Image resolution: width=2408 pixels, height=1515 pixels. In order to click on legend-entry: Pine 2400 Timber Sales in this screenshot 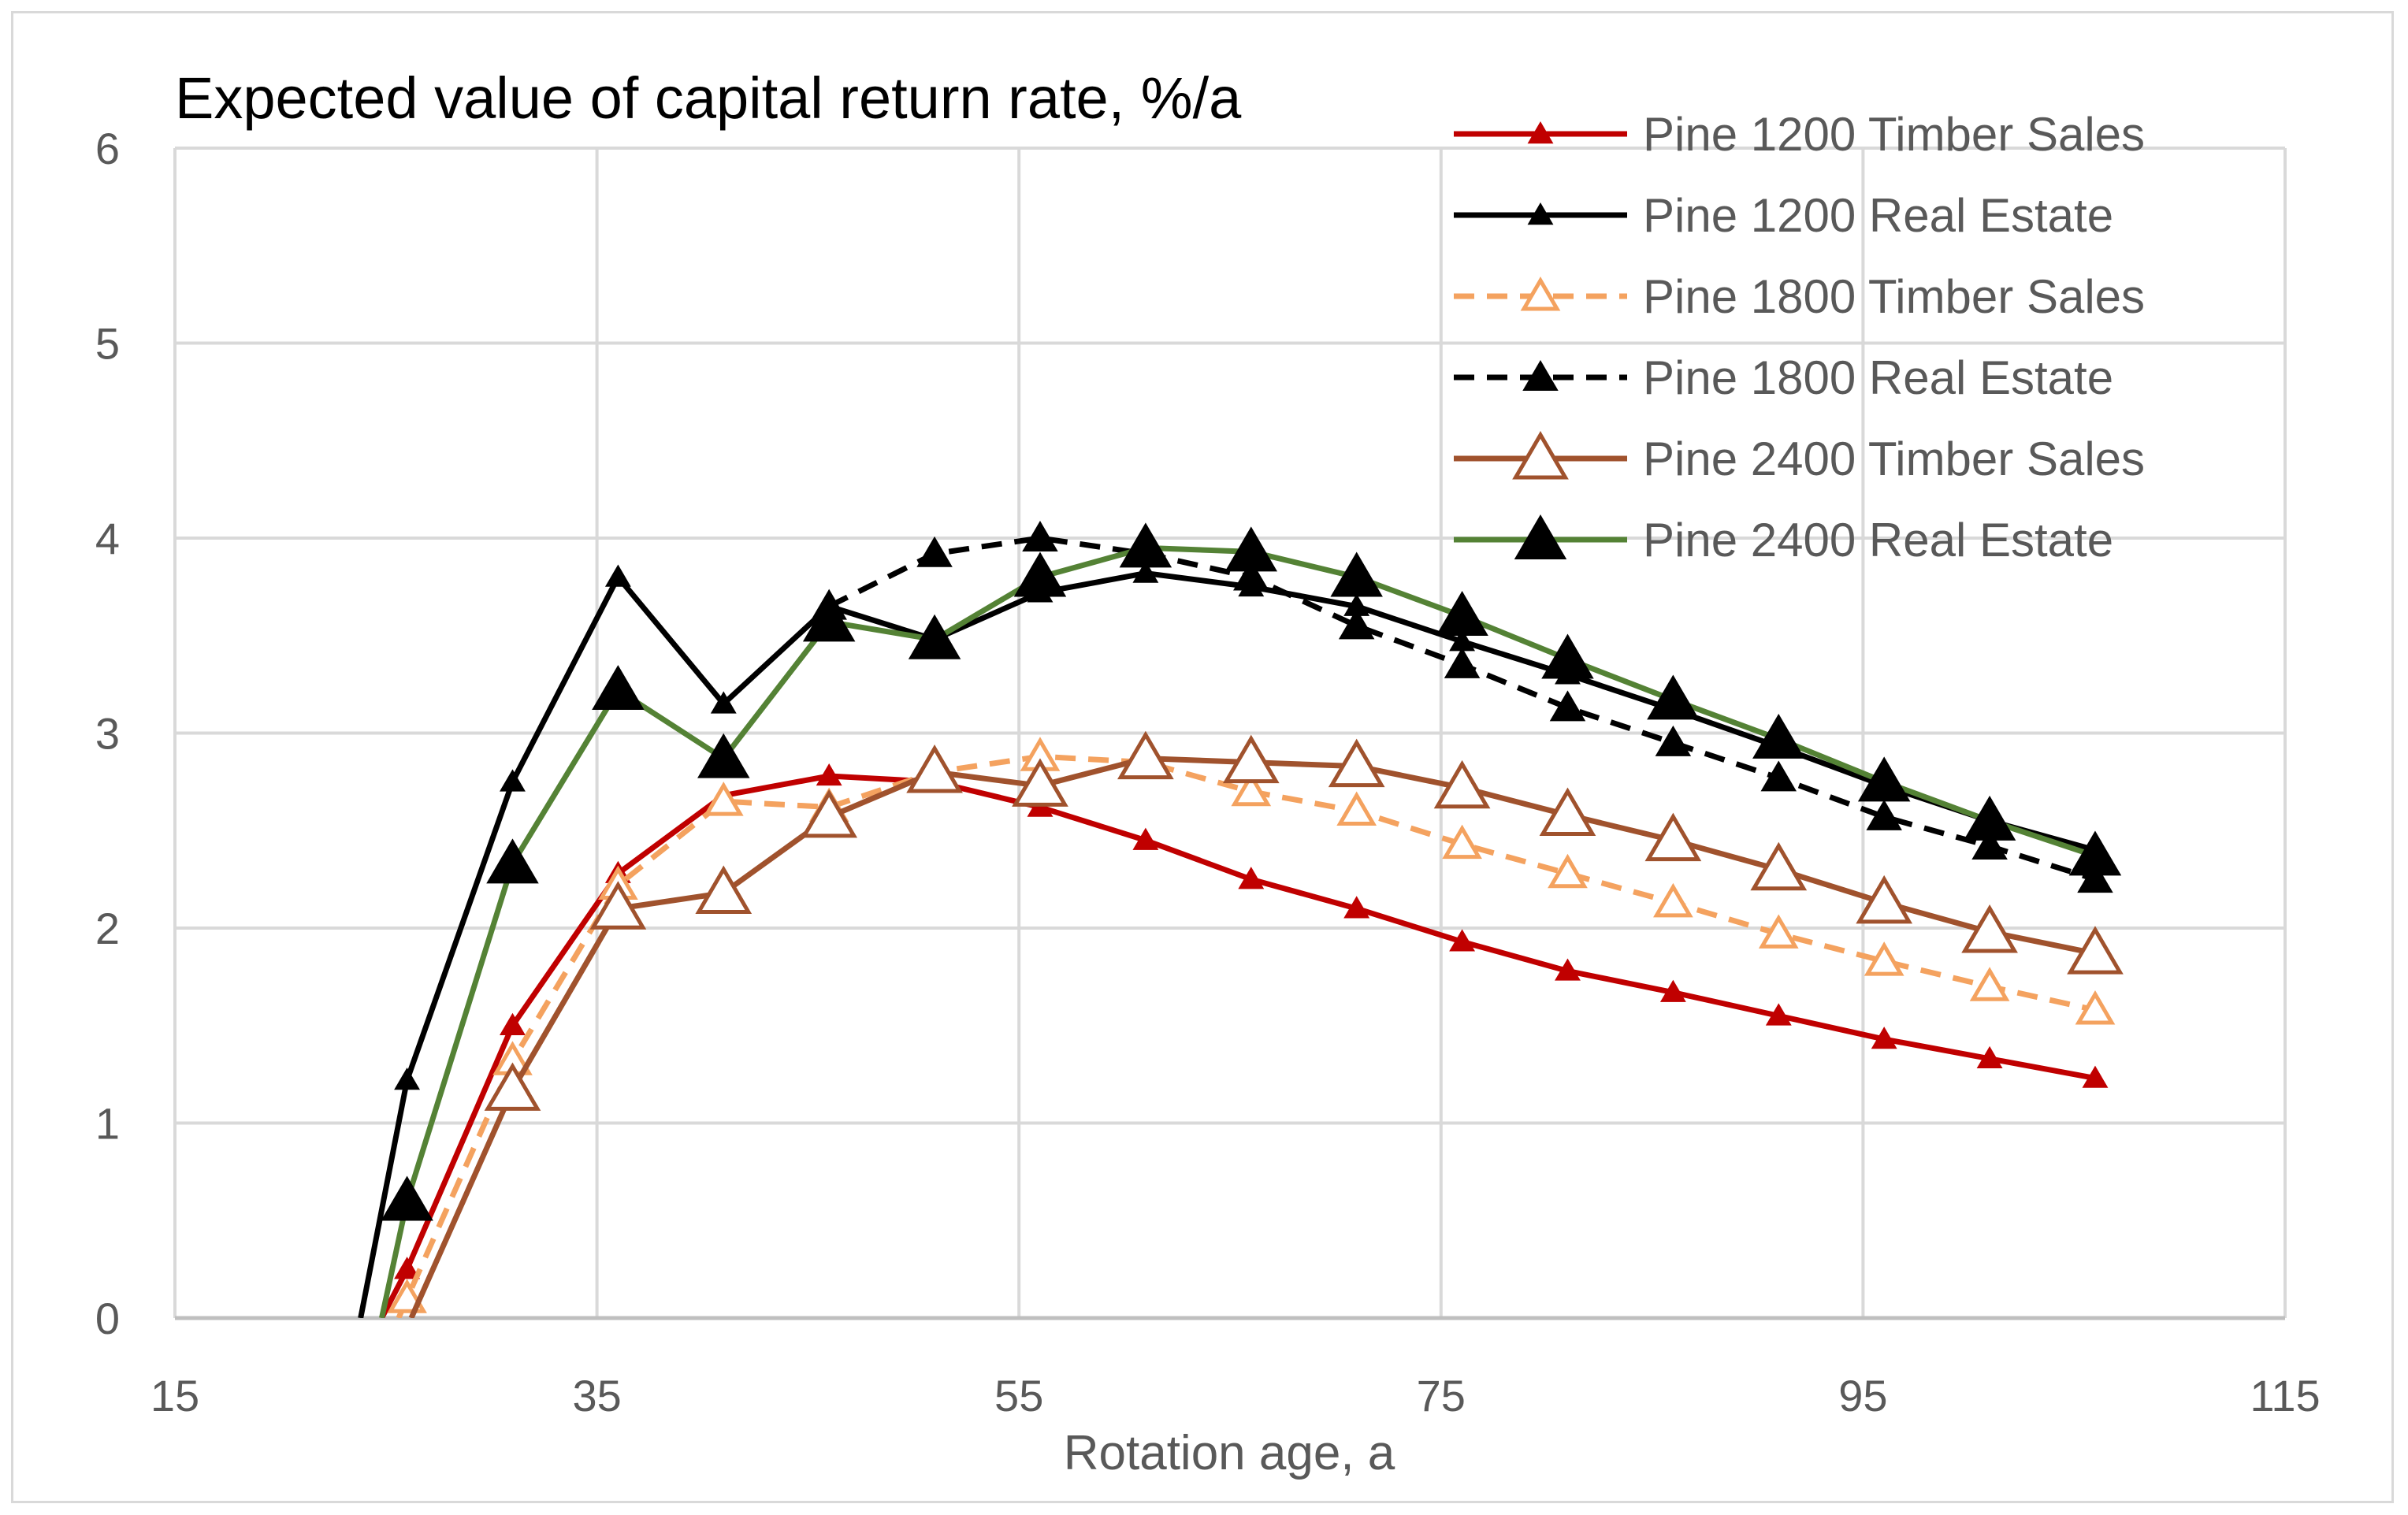, I will do `click(1800, 458)`.